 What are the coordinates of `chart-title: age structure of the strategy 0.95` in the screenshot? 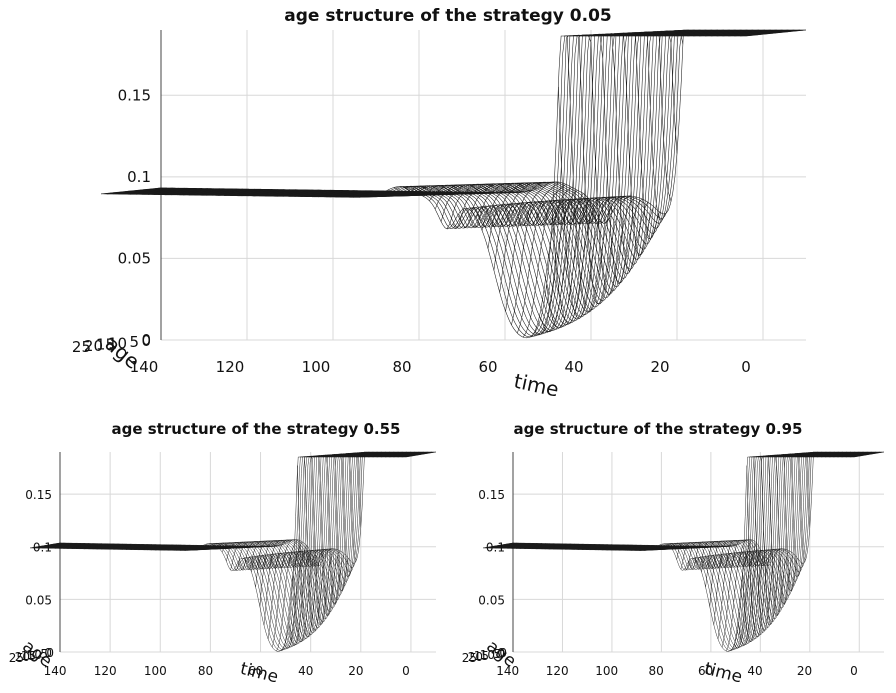 It's located at (658, 429).